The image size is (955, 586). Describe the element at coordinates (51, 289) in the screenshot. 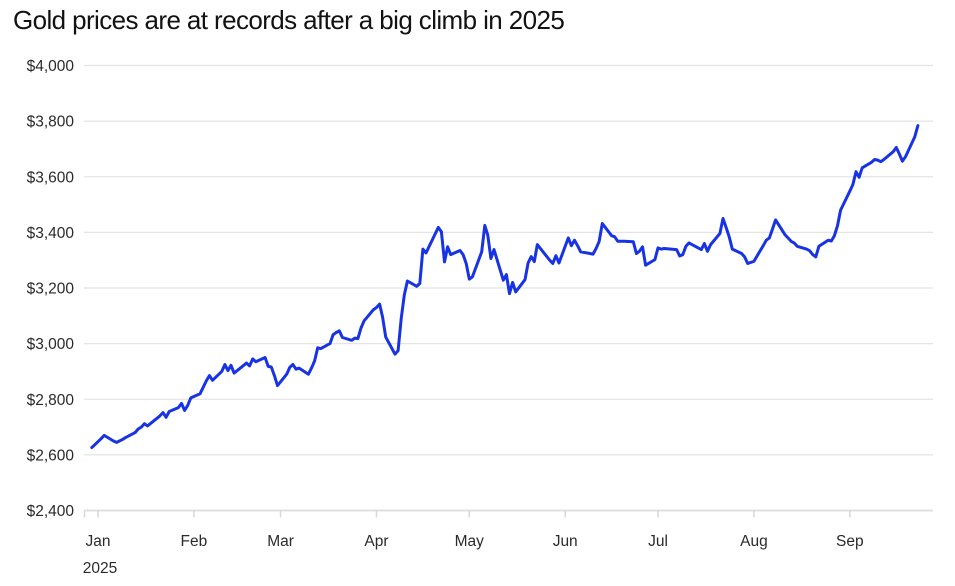

I see `y-axis-tick-label: $3,200` at that location.